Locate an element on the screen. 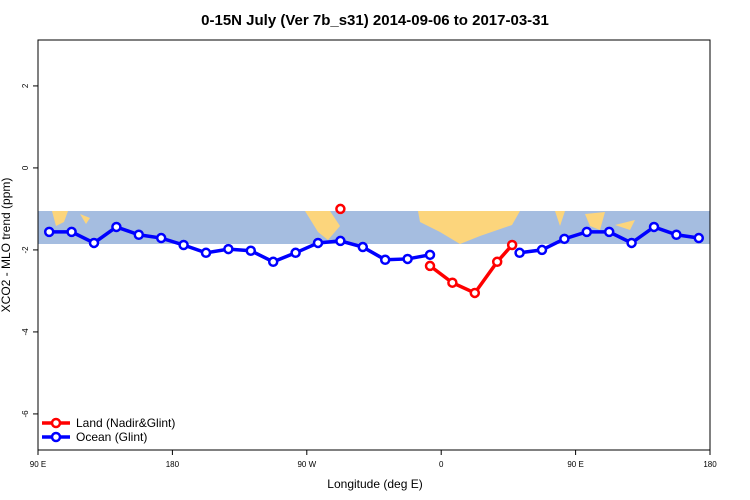  x-axis-label: Longitude (deg E) is located at coordinates (374, 484).